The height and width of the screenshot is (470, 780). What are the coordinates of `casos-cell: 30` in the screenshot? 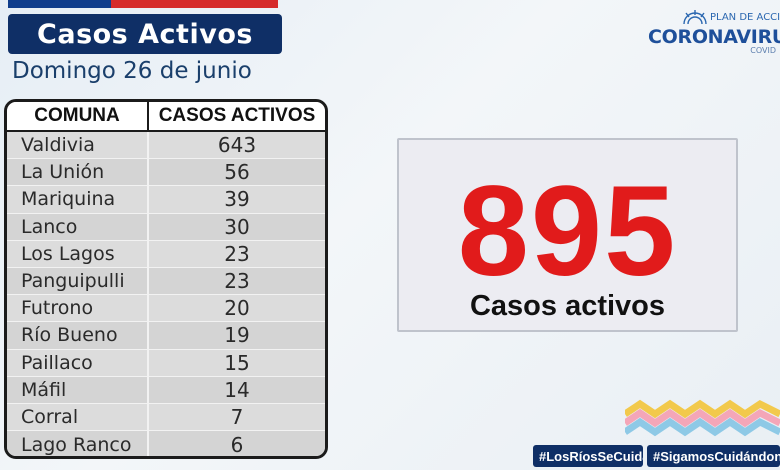 It's located at (237, 226).